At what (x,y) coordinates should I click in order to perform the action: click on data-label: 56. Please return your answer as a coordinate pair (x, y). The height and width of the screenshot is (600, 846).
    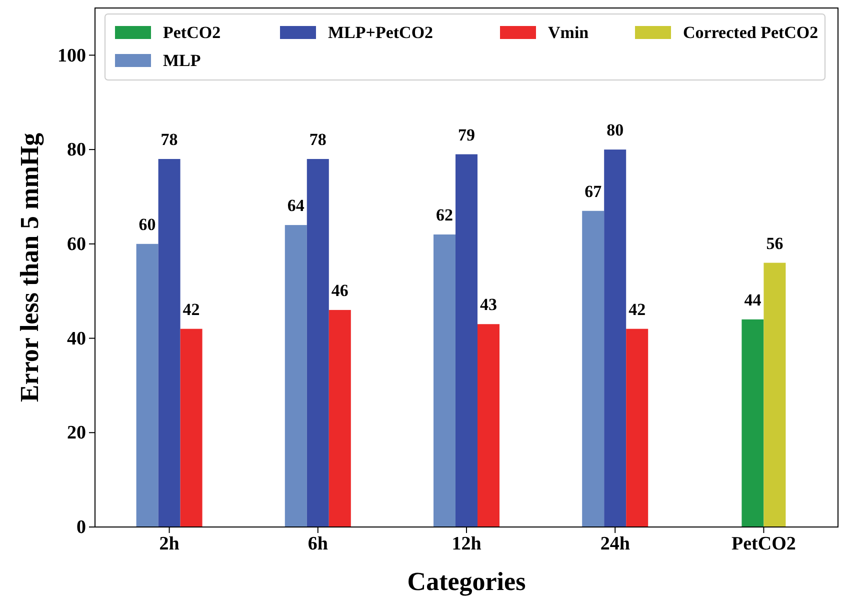
    Looking at the image, I should click on (775, 243).